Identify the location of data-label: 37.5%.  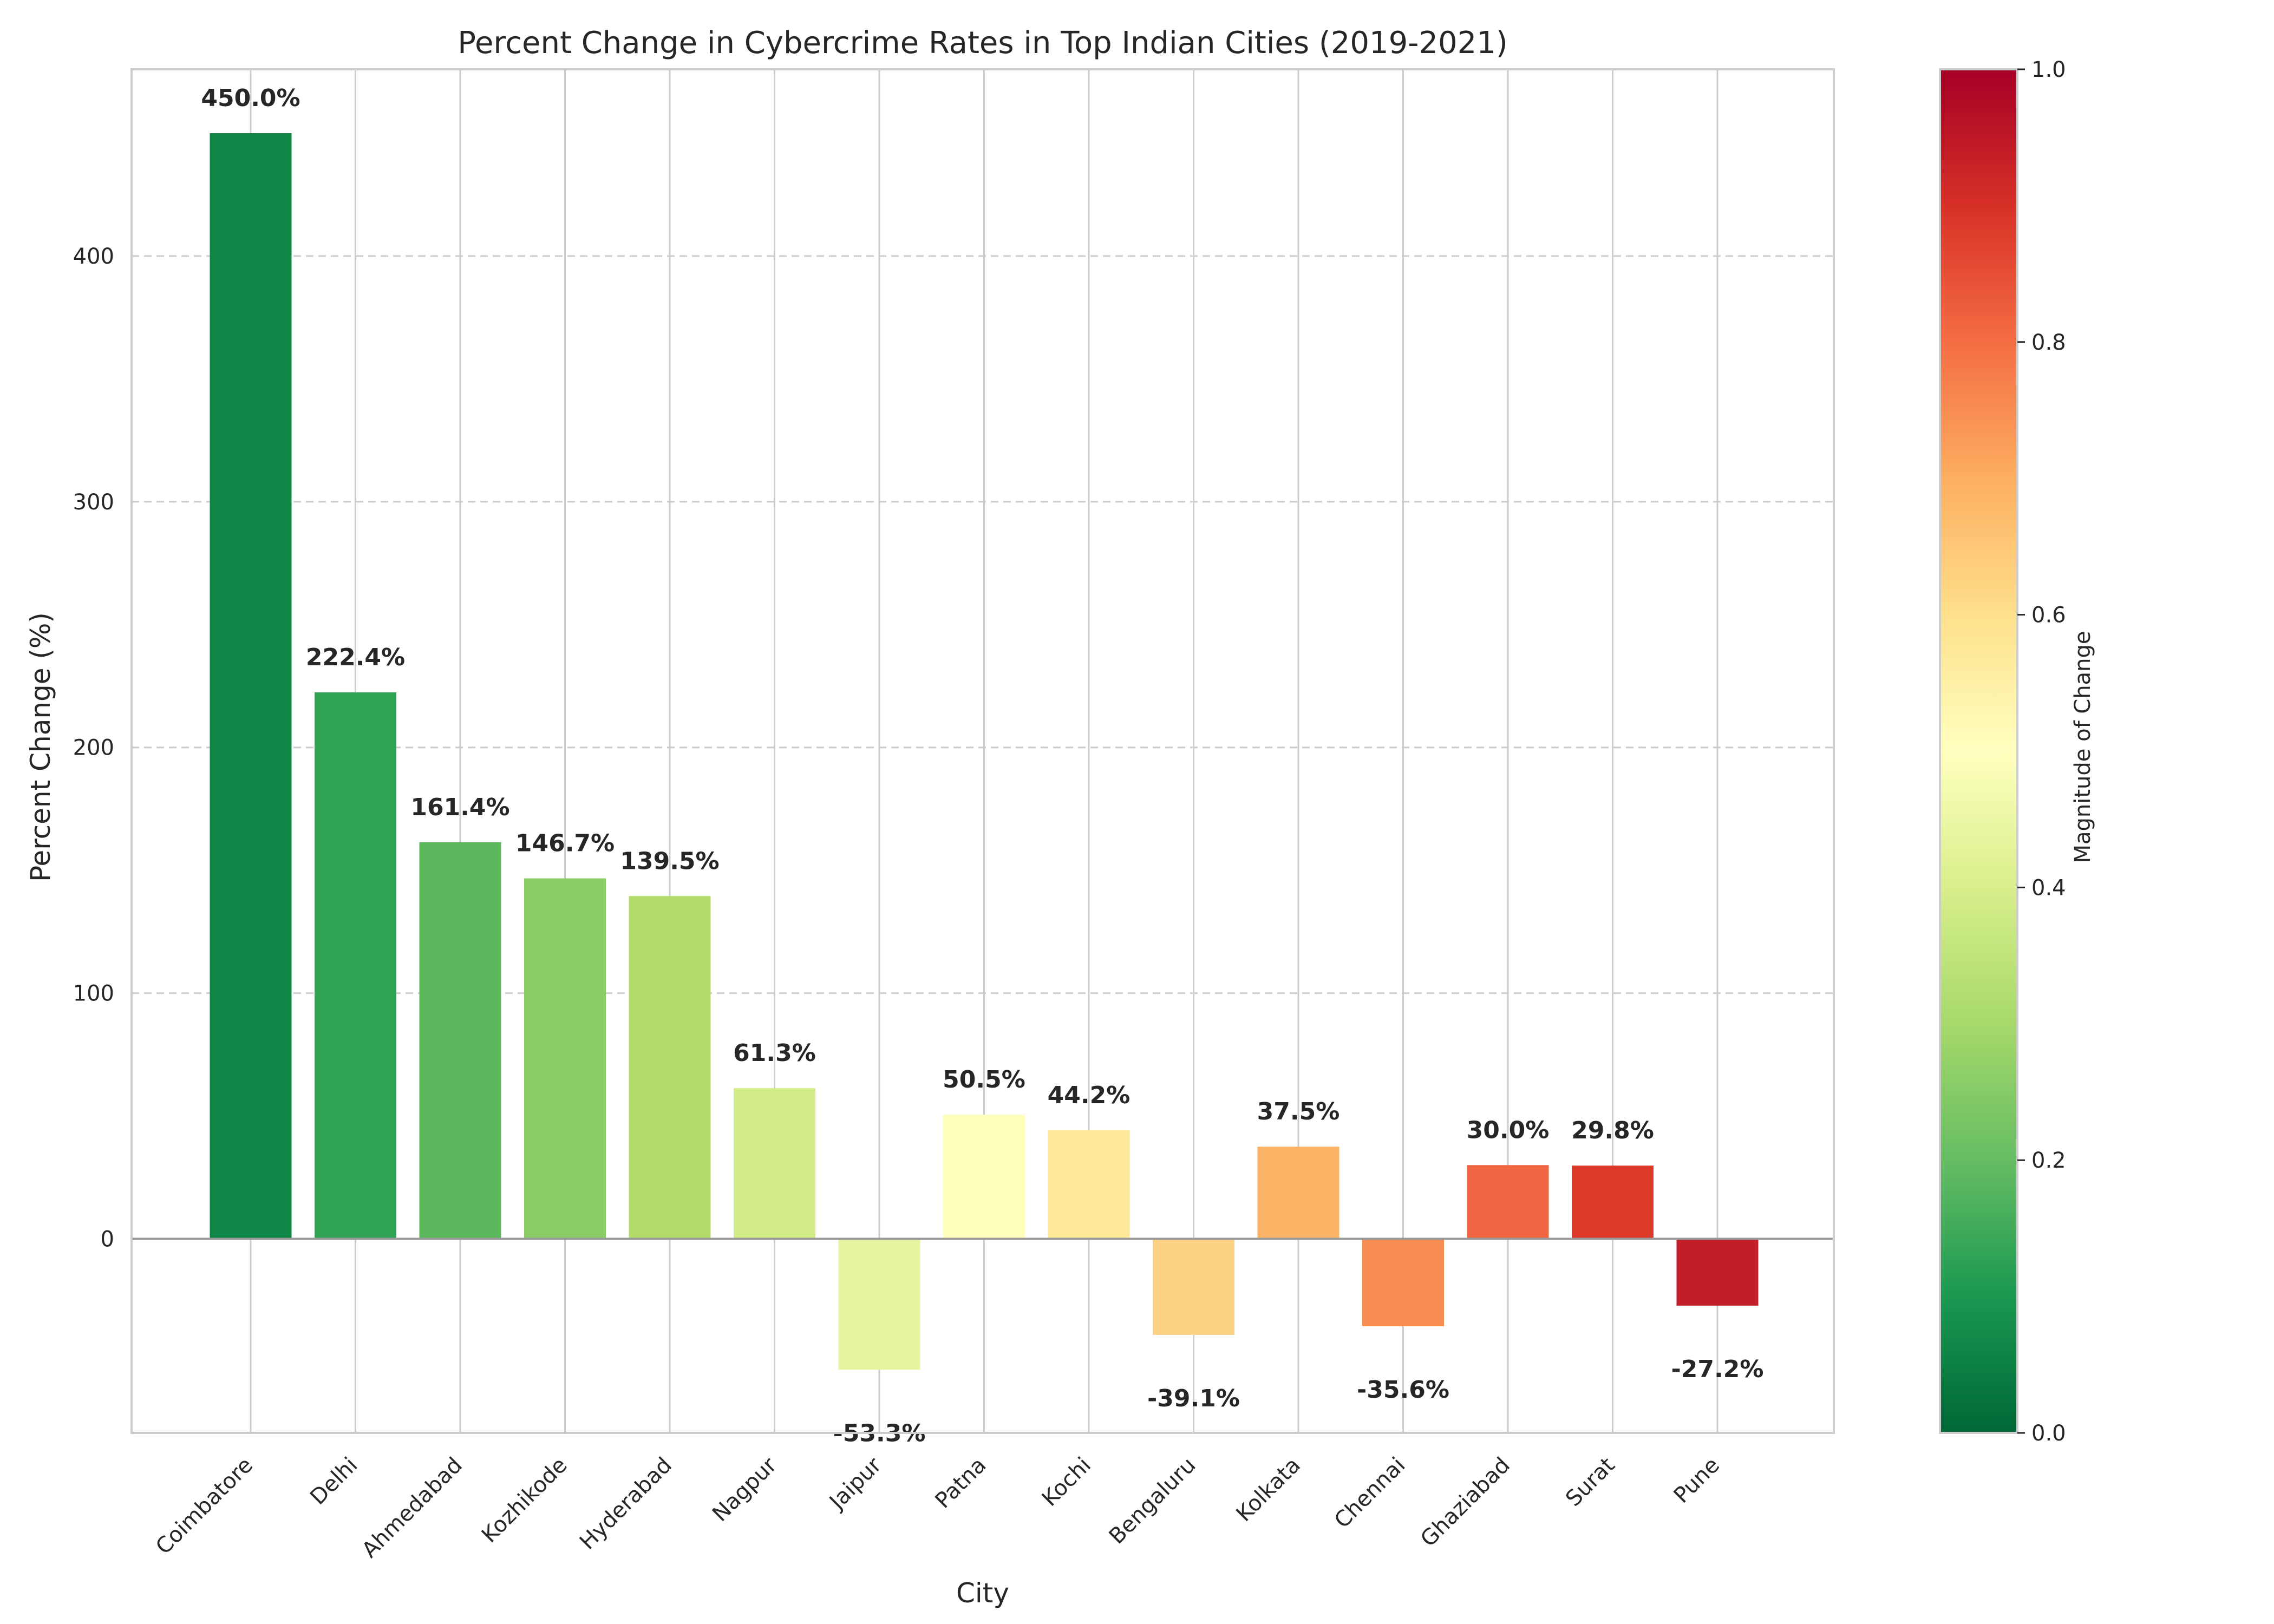
(1299, 1111).